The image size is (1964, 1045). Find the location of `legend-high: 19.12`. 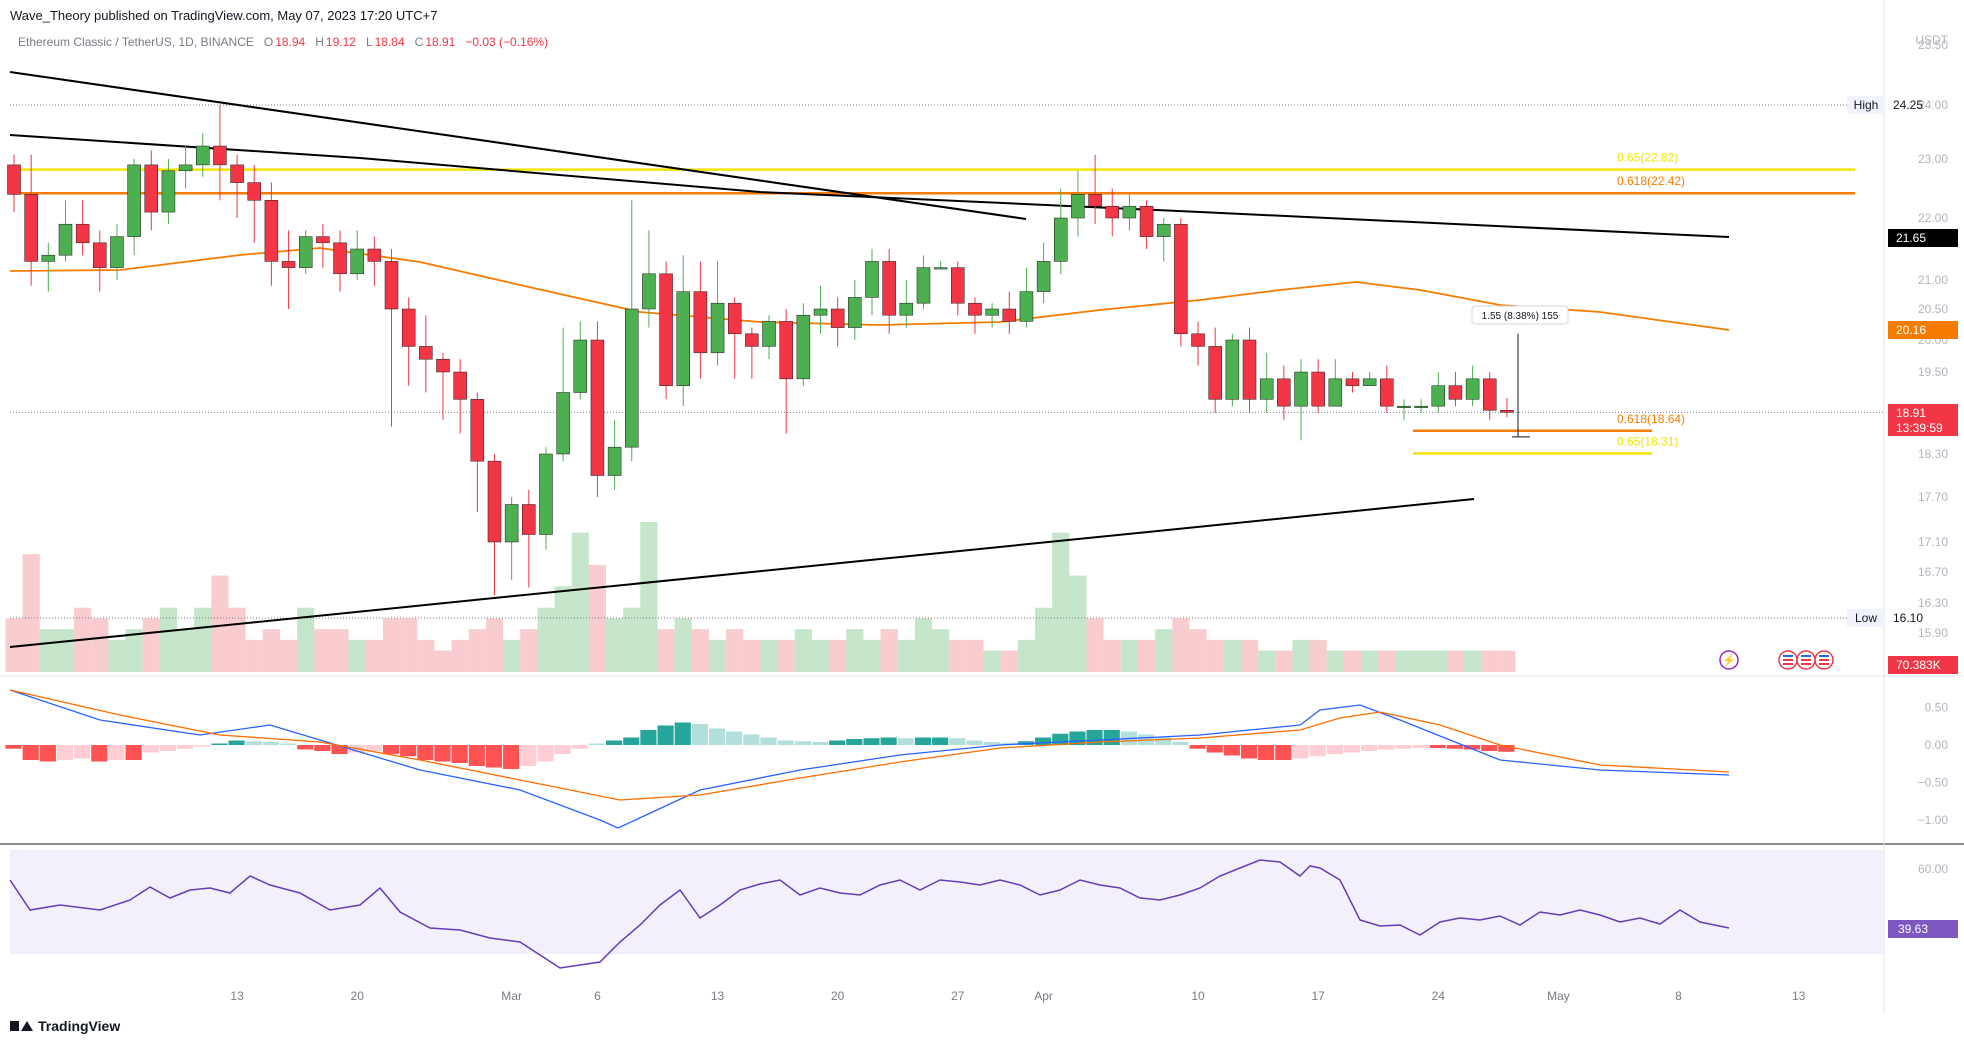

legend-high: 19.12 is located at coordinates (341, 42).